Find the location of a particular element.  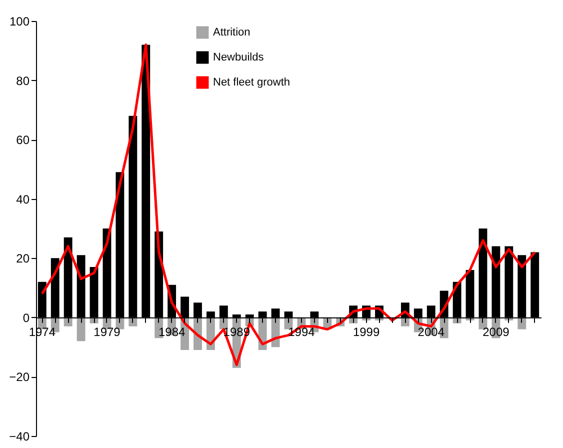

legend-label: Newbuilds is located at coordinates (238, 58).